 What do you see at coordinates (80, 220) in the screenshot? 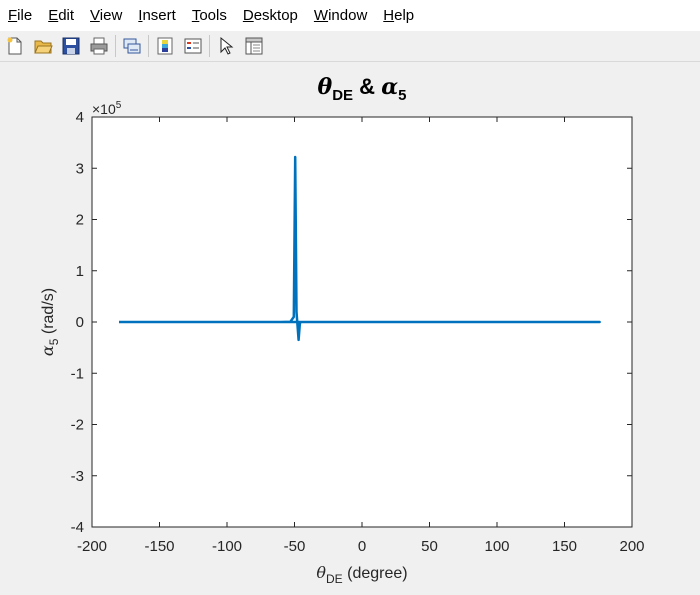
I see `y-tick-label: 2` at bounding box center [80, 220].